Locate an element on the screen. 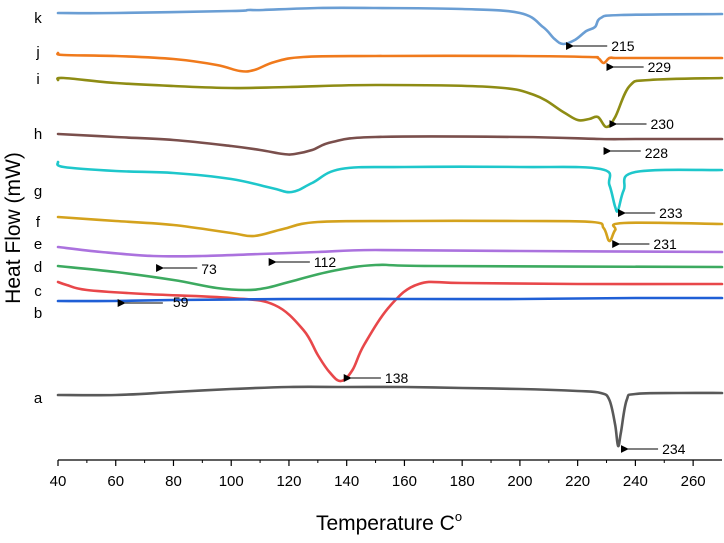 The width and height of the screenshot is (724, 543). annotation-label: 228 is located at coordinates (657, 153).